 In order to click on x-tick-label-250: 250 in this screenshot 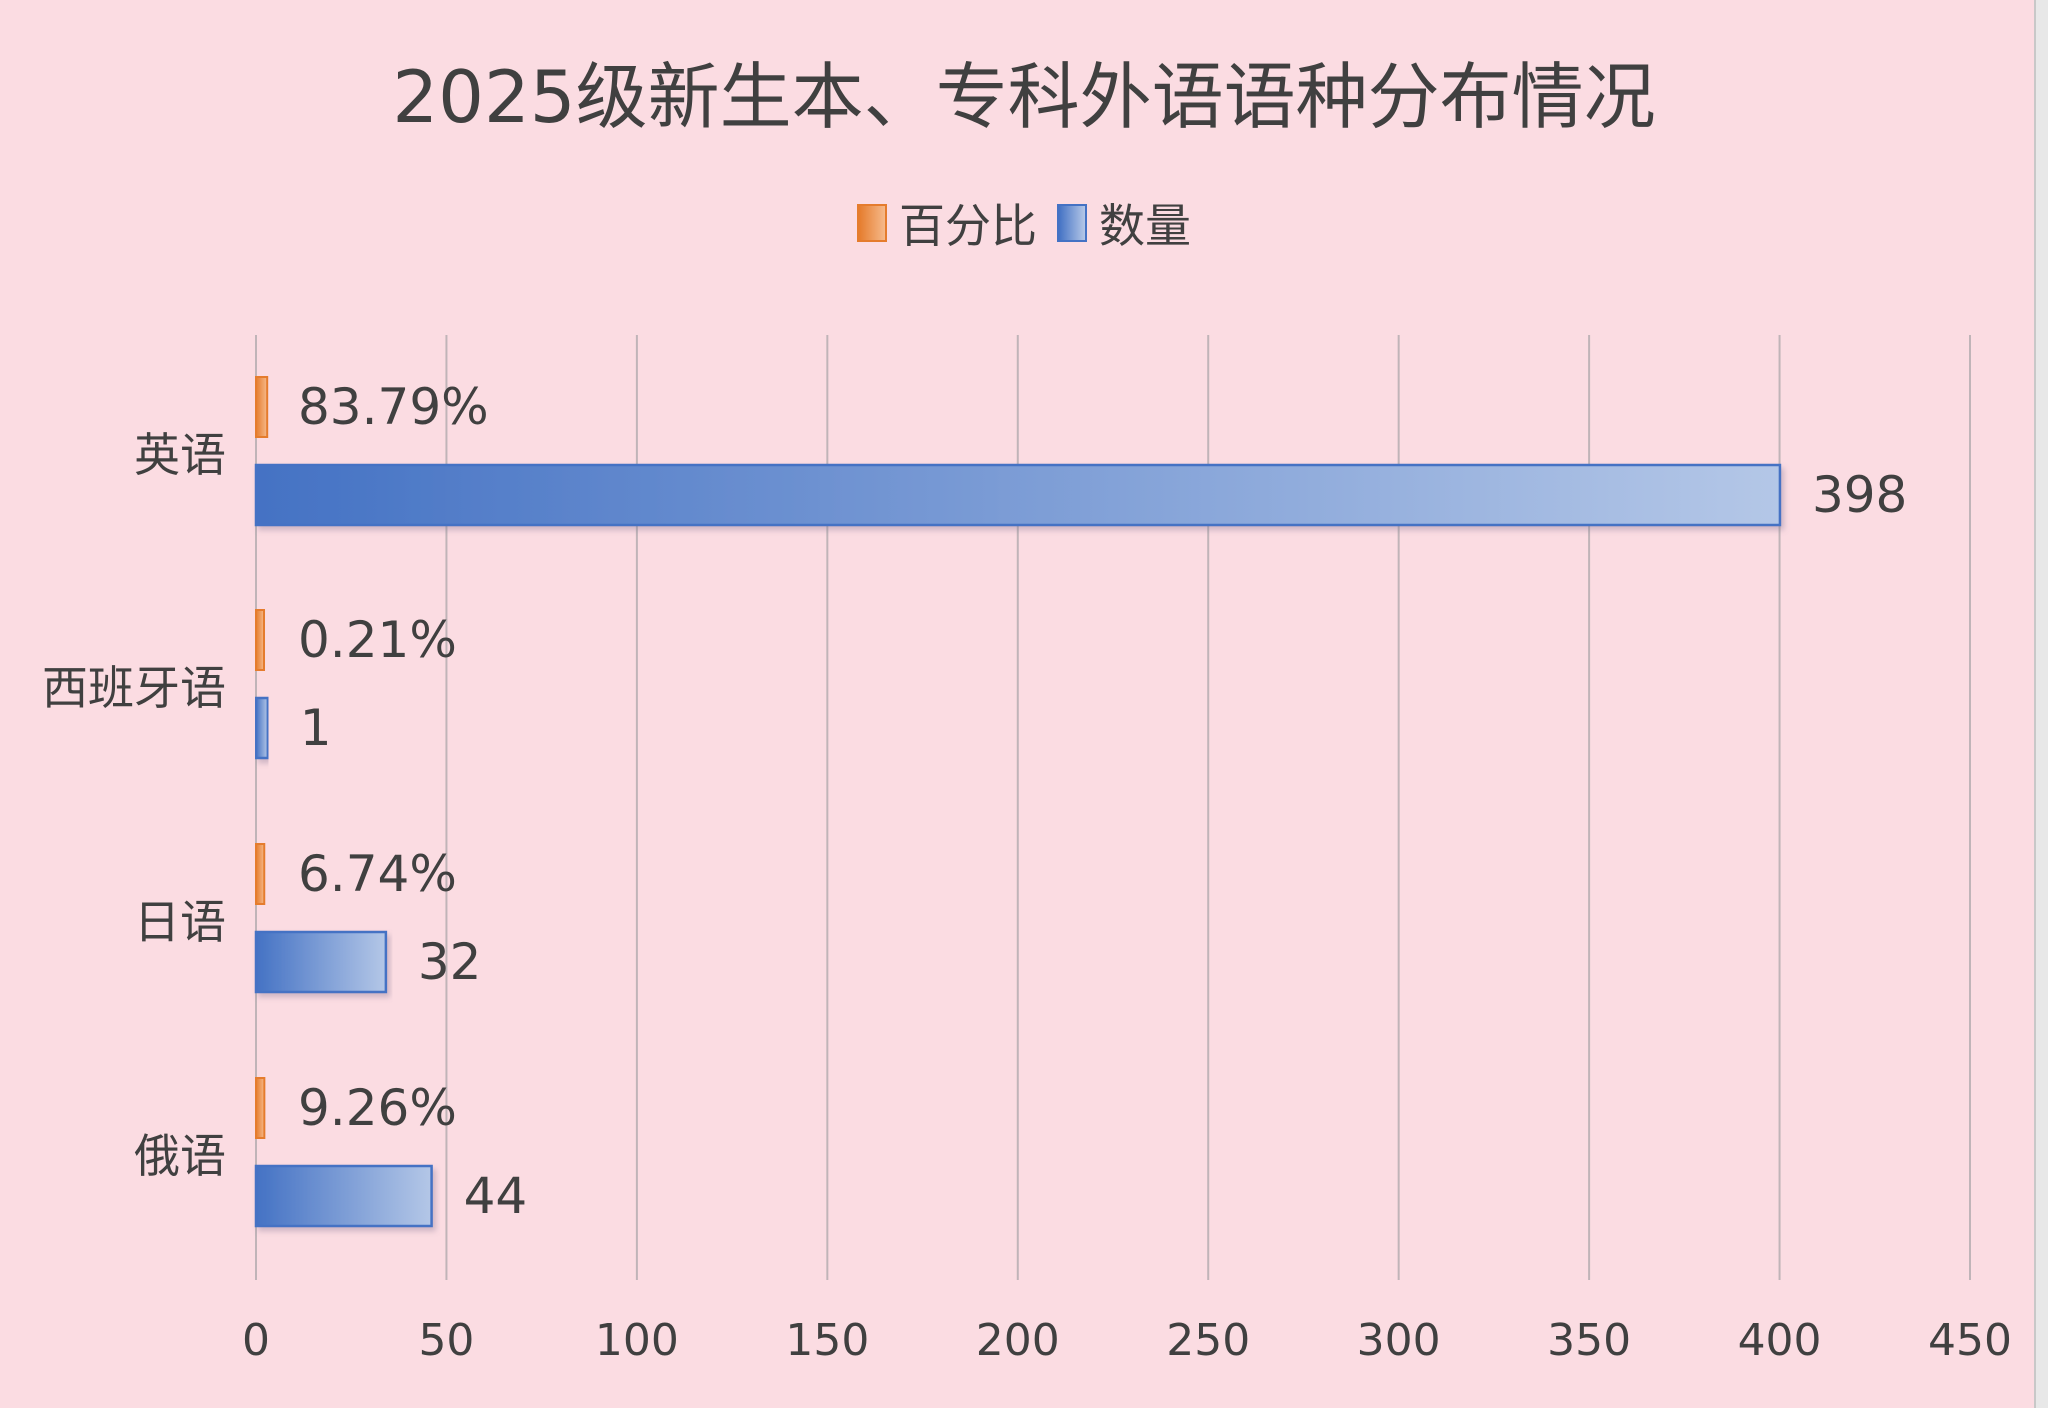, I will do `click(1208, 1340)`.